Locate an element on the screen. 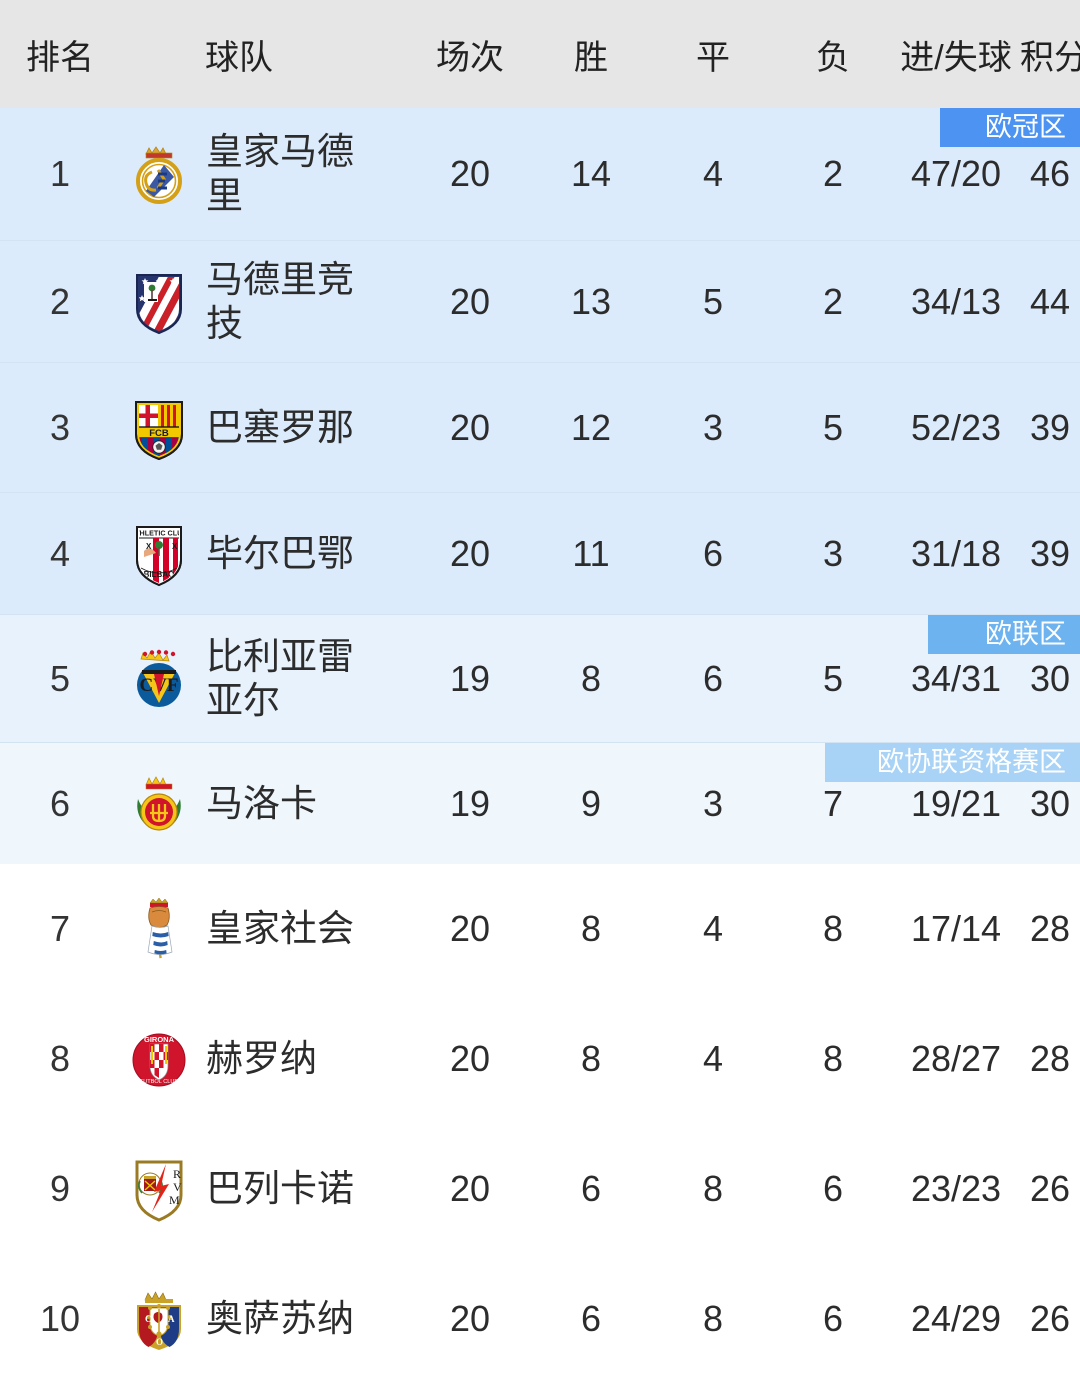  cell-win: 14 is located at coordinates (591, 173).